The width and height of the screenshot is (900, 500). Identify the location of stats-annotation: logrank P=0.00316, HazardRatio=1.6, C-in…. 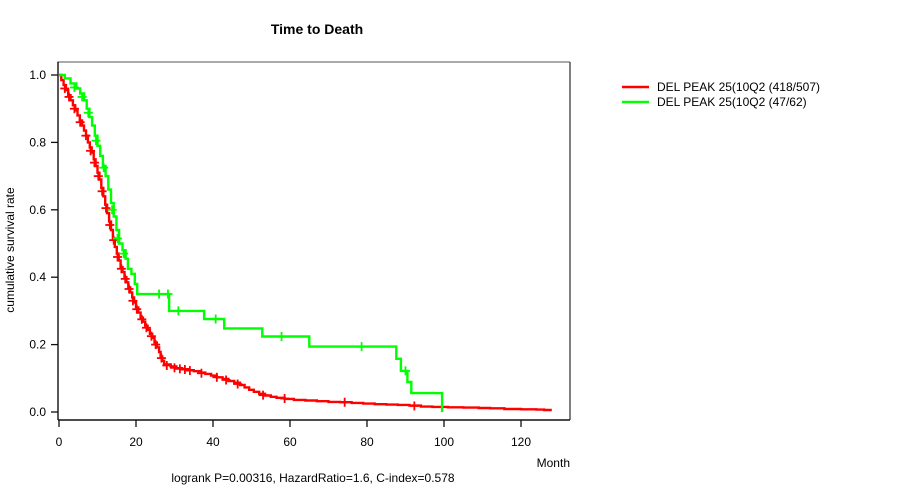
(313, 478).